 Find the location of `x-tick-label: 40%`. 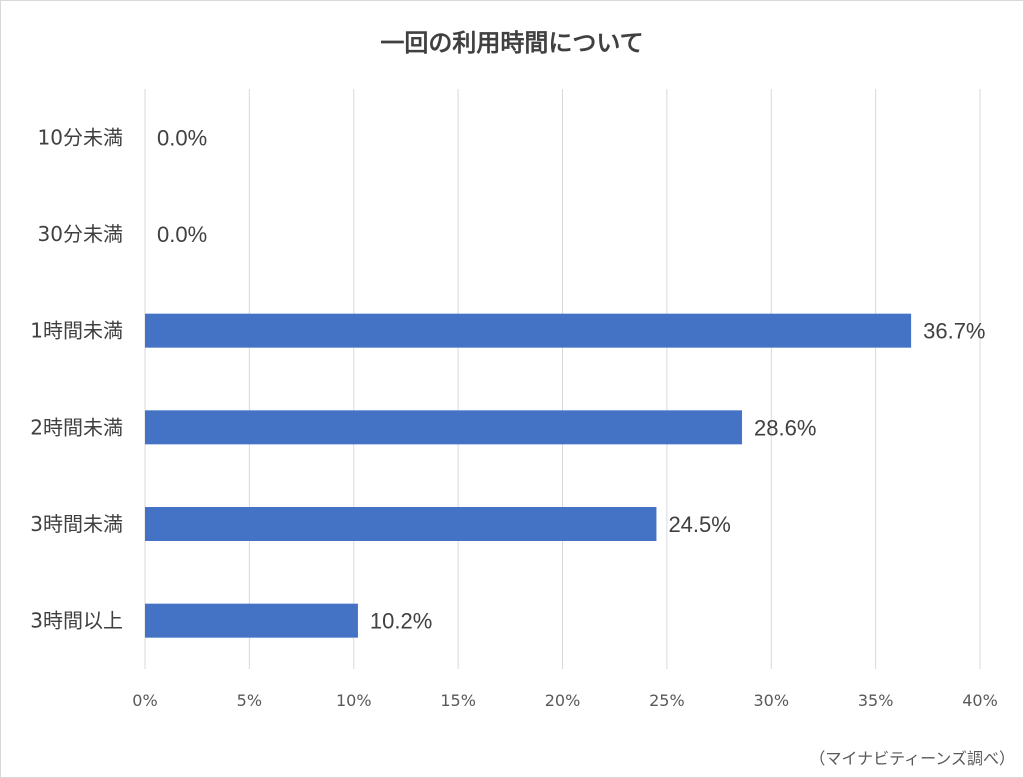

x-tick-label: 40% is located at coordinates (980, 700).